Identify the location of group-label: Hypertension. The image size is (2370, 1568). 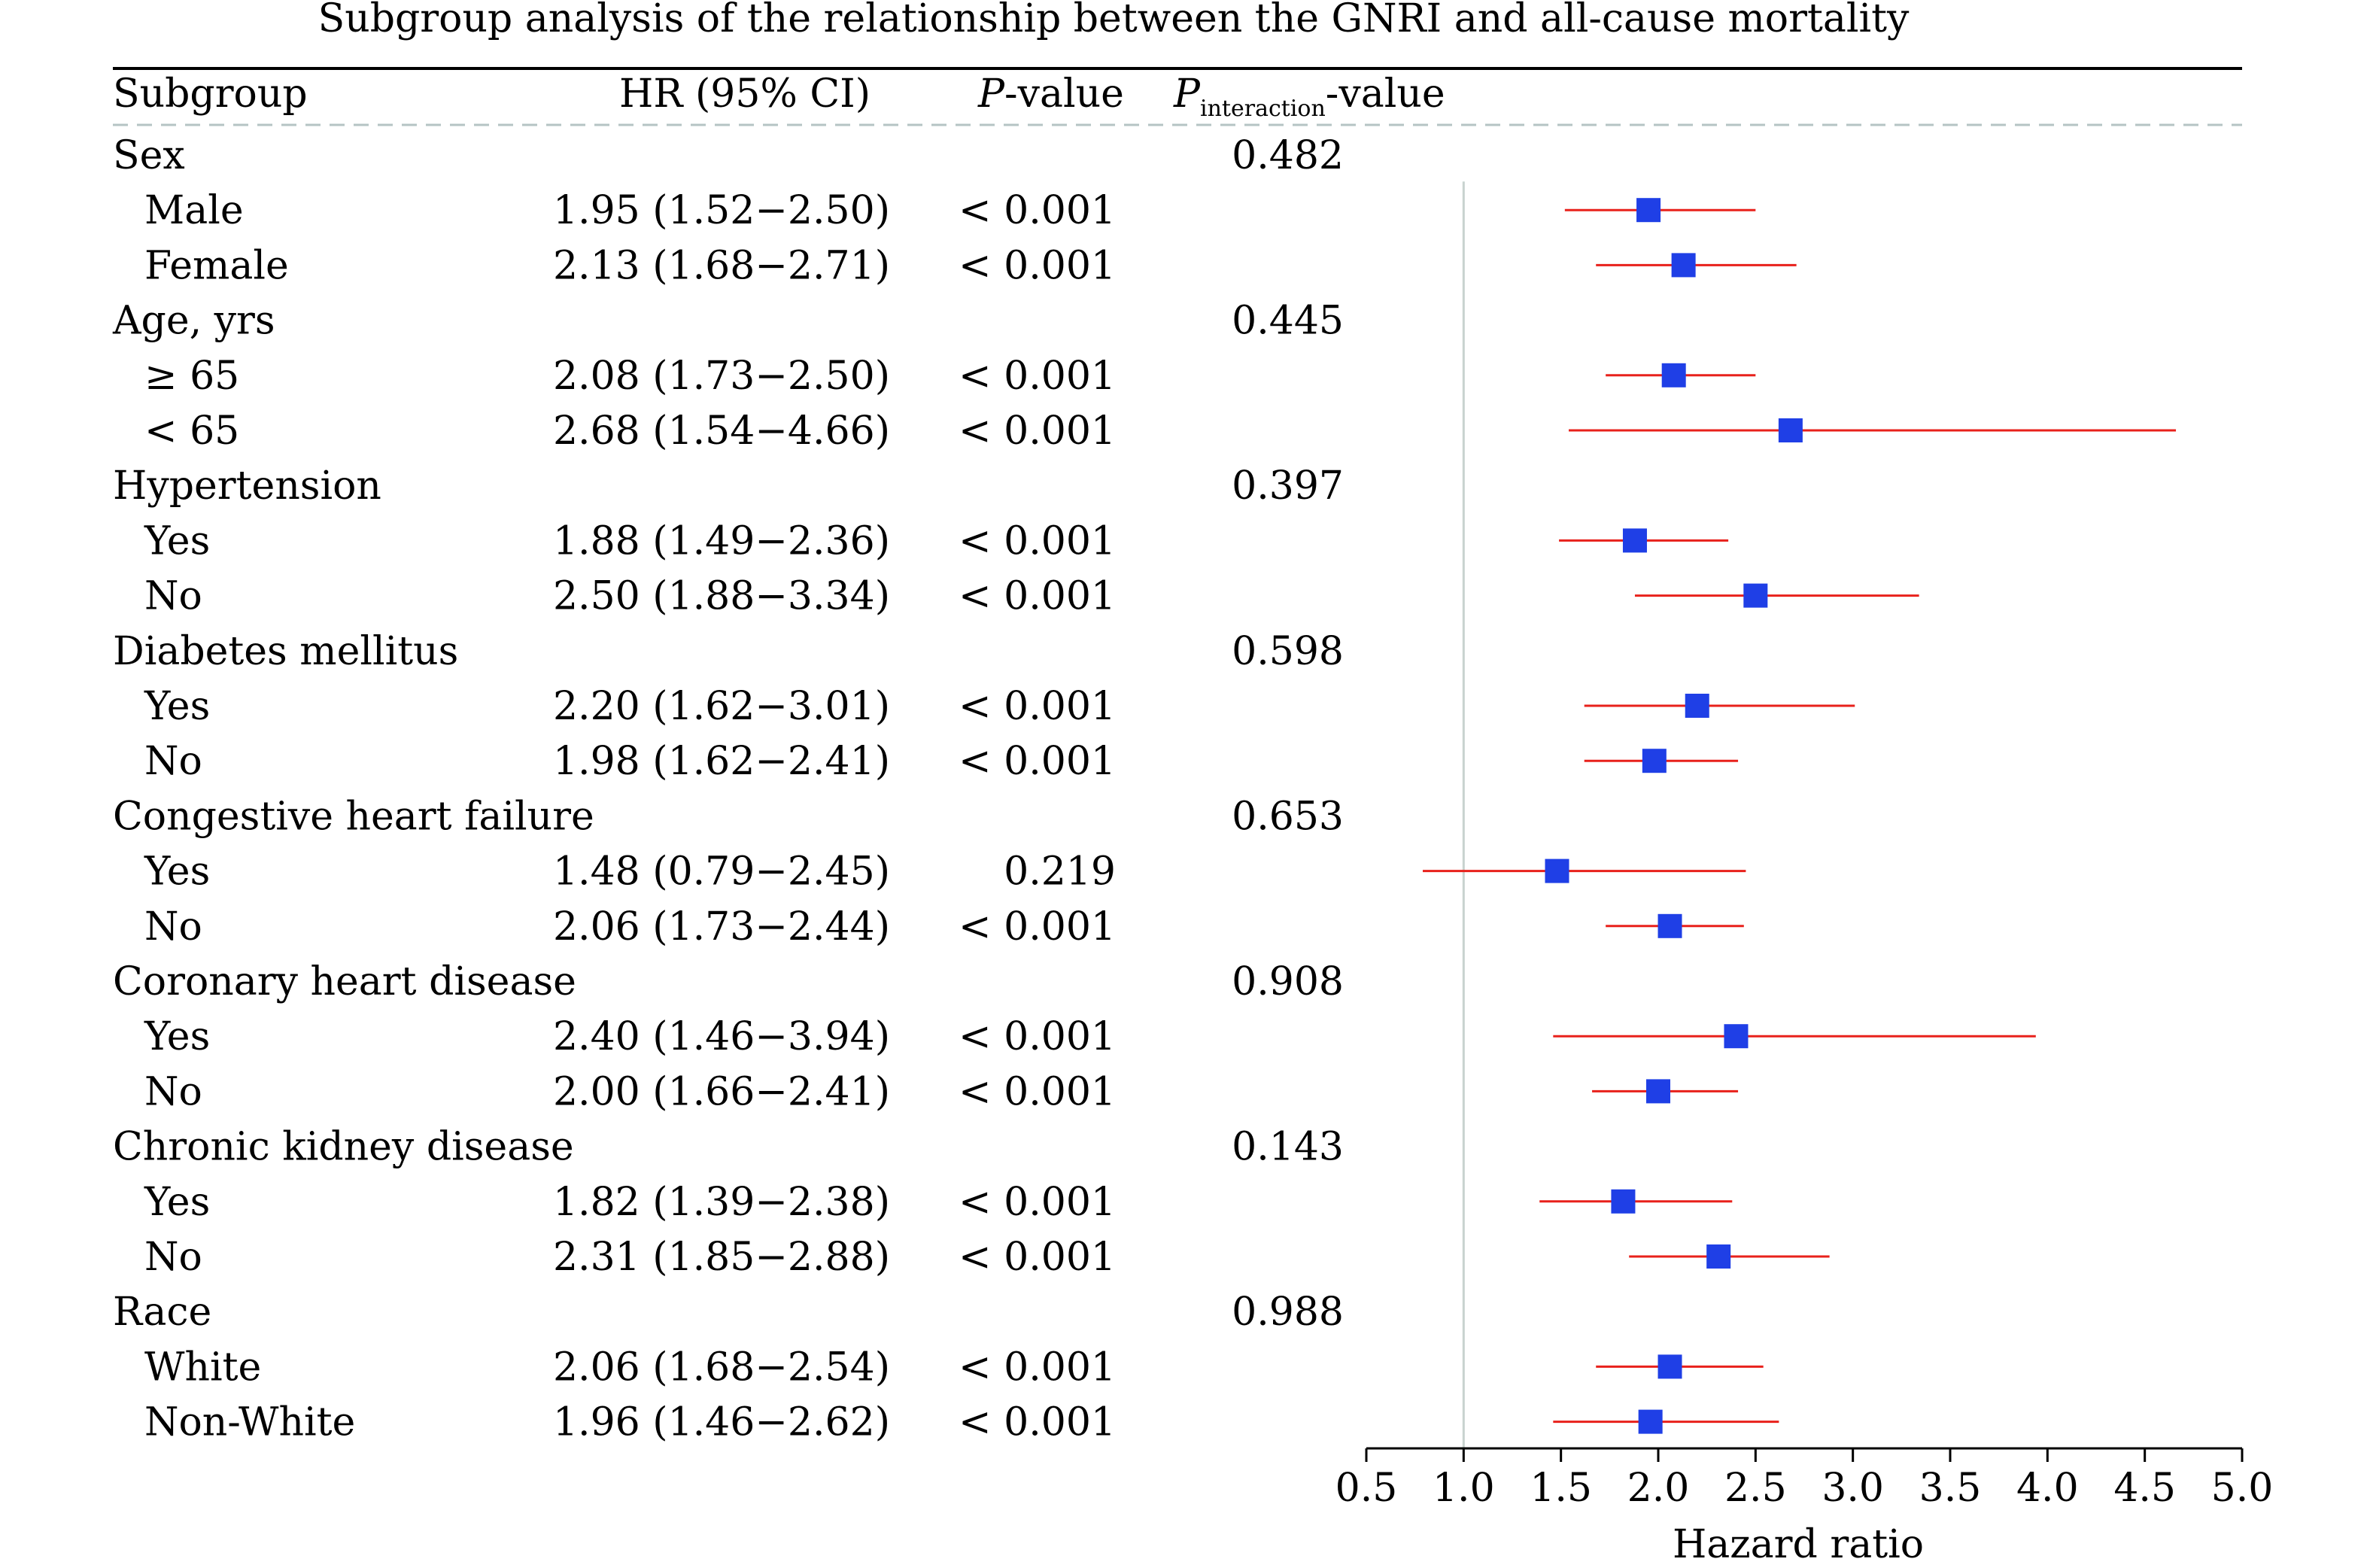
(247, 486).